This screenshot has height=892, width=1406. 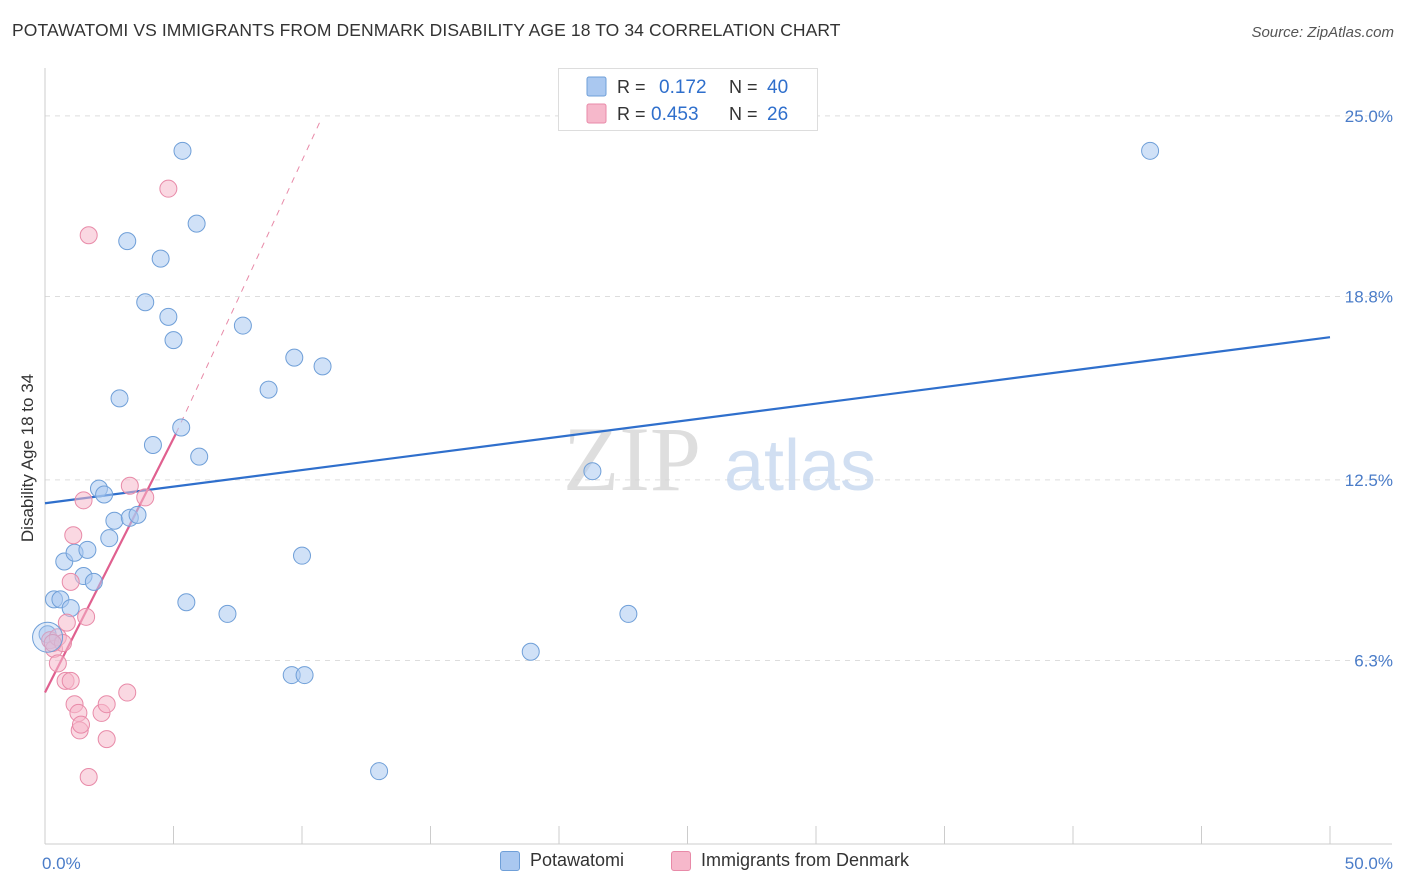 I want to click on x-tick-label: 0.0%, so click(x=61, y=863).